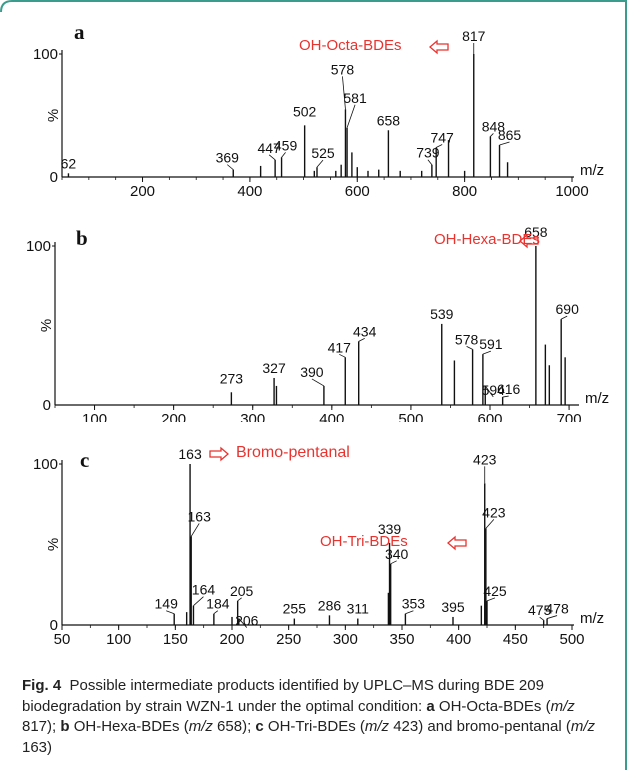  I want to click on peak-label: 865, so click(510, 135).